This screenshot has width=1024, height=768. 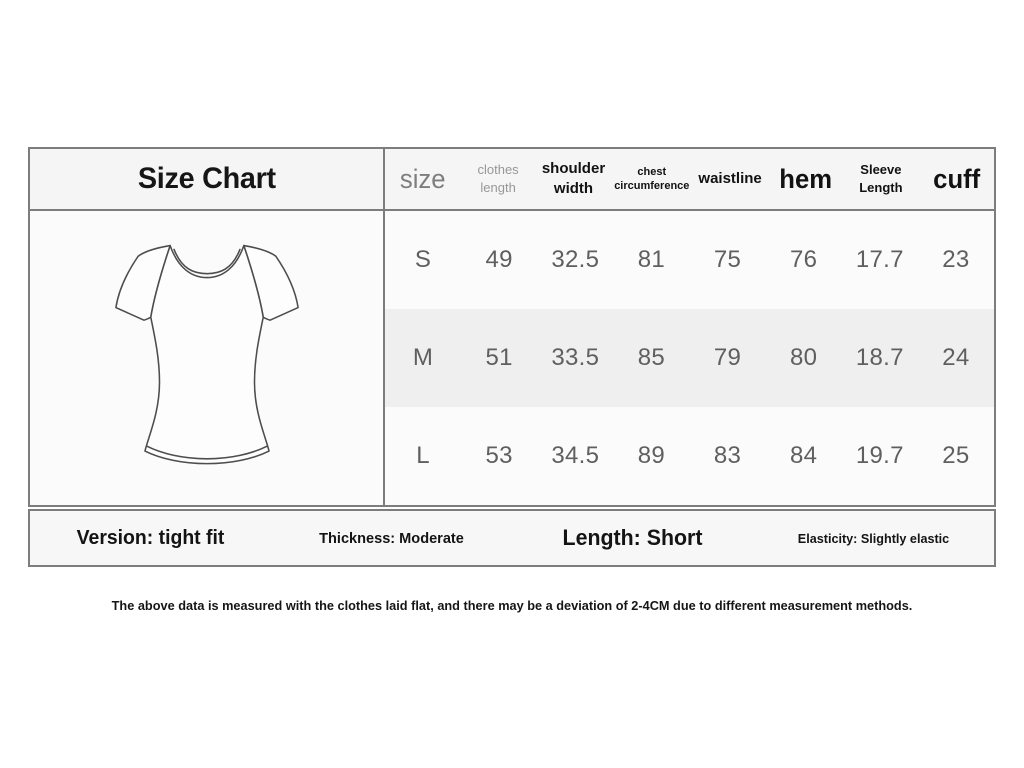 I want to click on measurement-cell: 53, so click(x=499, y=455).